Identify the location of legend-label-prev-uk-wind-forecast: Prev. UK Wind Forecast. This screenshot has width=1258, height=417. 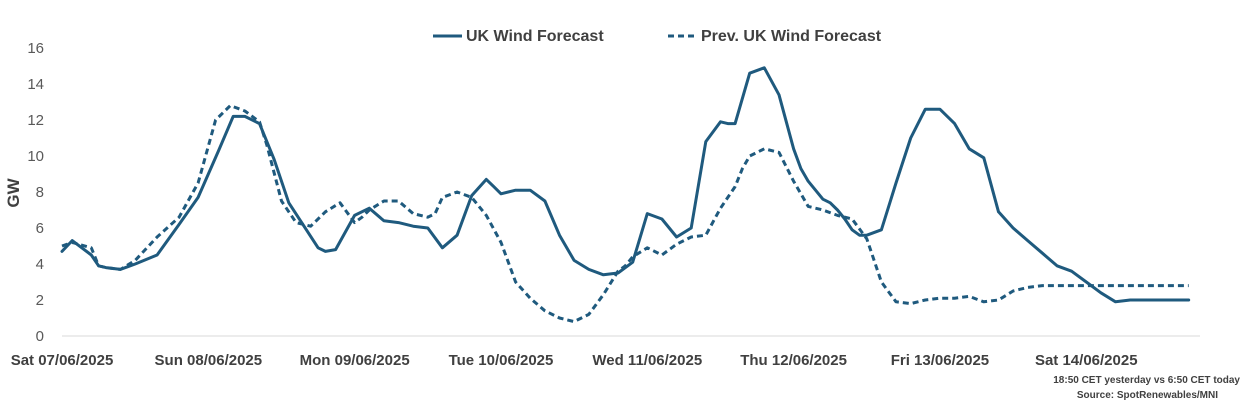
(791, 36).